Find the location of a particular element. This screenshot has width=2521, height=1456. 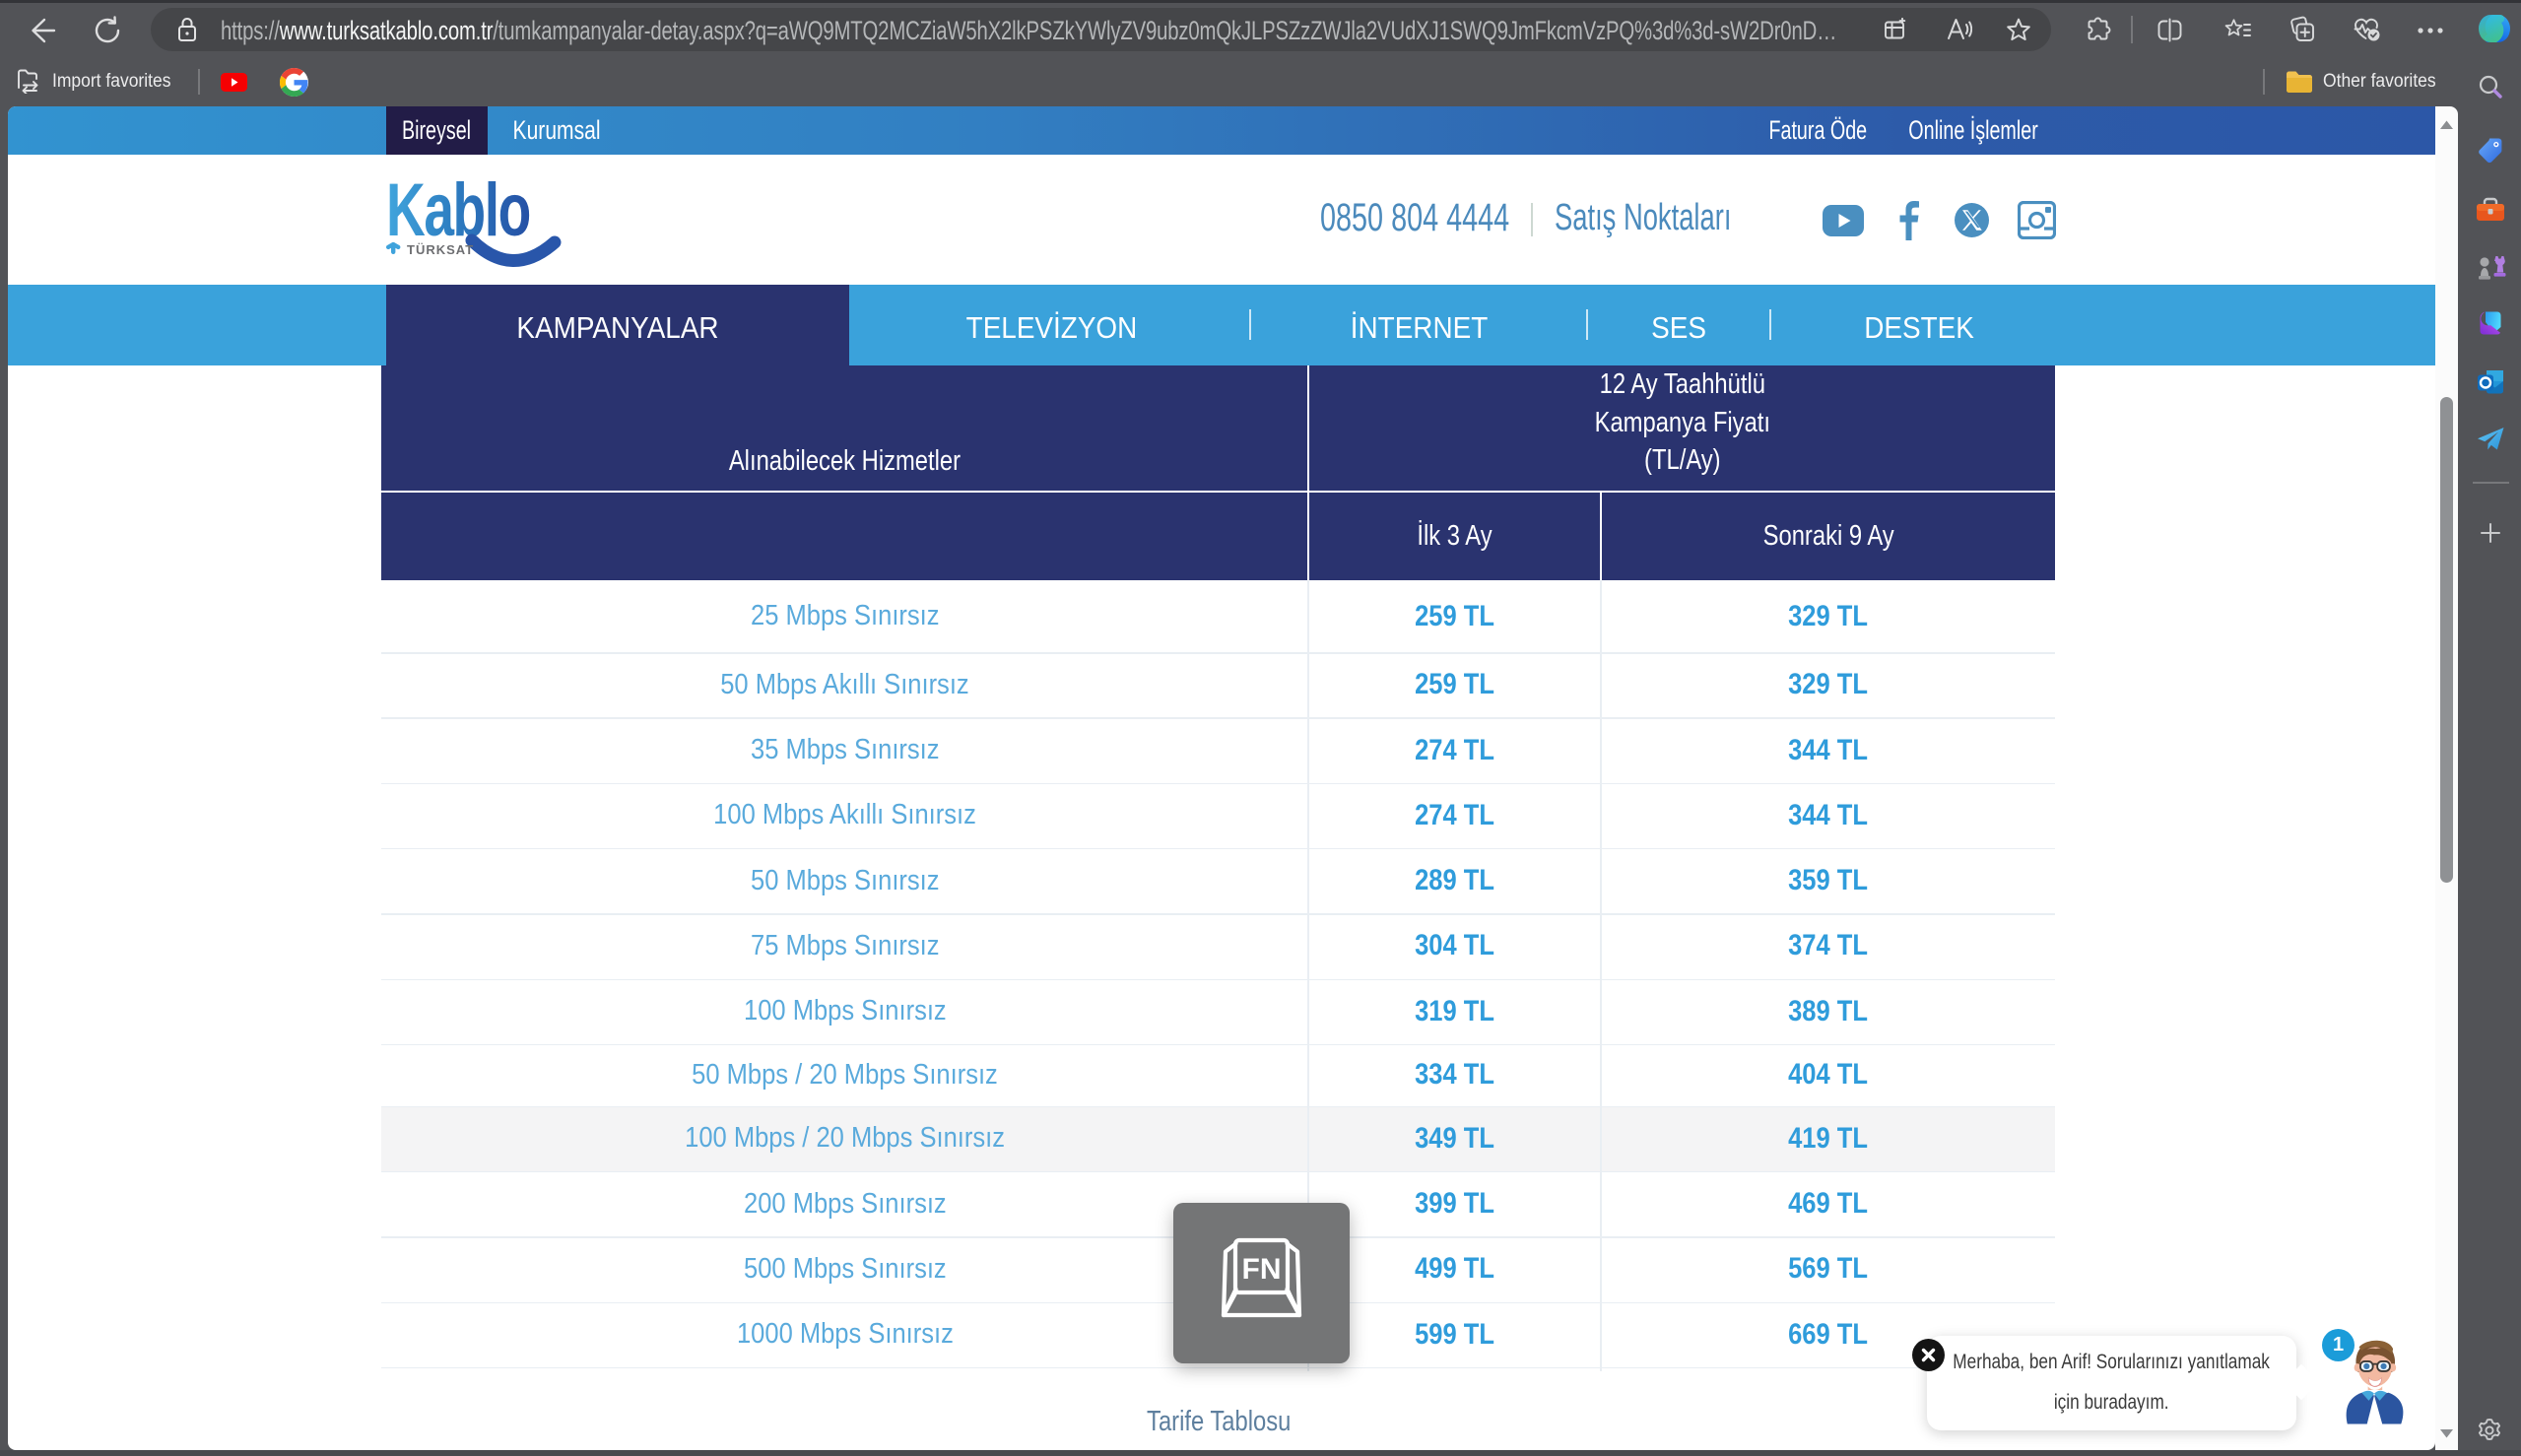

svg-text: TÜRKSAT is located at coordinates (440, 249).